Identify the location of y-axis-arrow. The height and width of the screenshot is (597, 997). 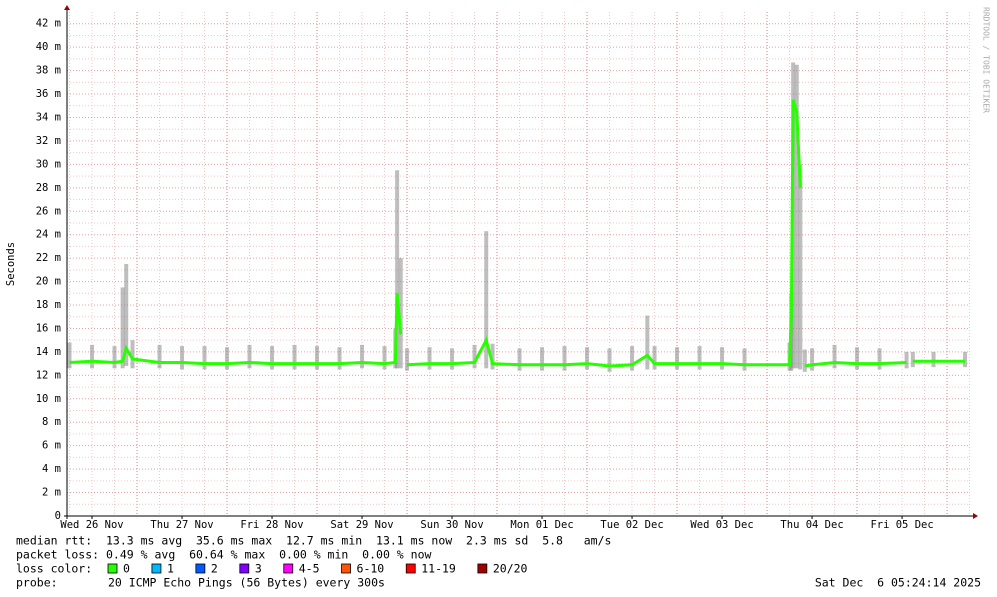
(67, 7).